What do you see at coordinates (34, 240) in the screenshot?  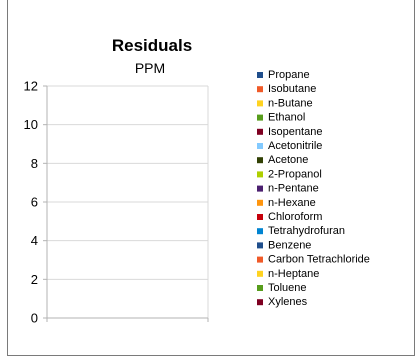 I see `y-tick-label-4: 4` at bounding box center [34, 240].